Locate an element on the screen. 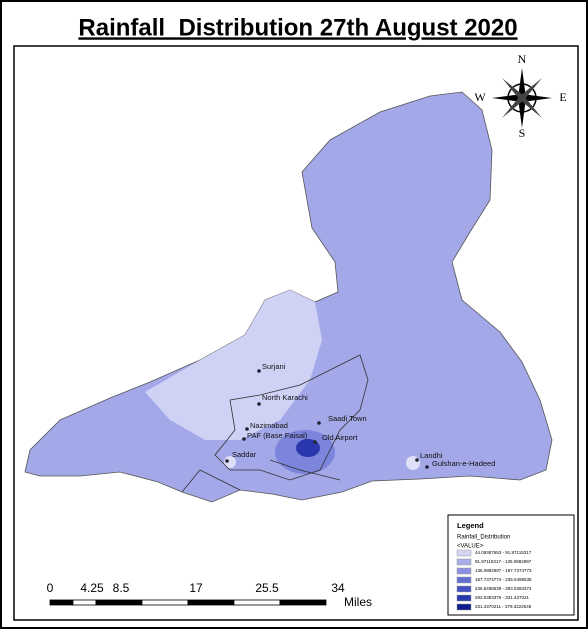 This screenshot has height=634, width=588. legend-label: 235.6498539 - 283.5383374 is located at coordinates (503, 588).